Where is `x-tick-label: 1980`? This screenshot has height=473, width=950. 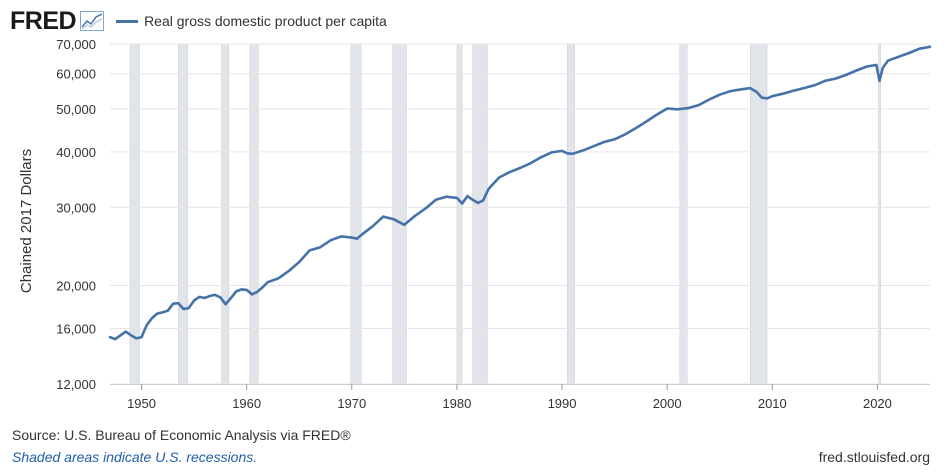
x-tick-label: 1980 is located at coordinates (456, 403).